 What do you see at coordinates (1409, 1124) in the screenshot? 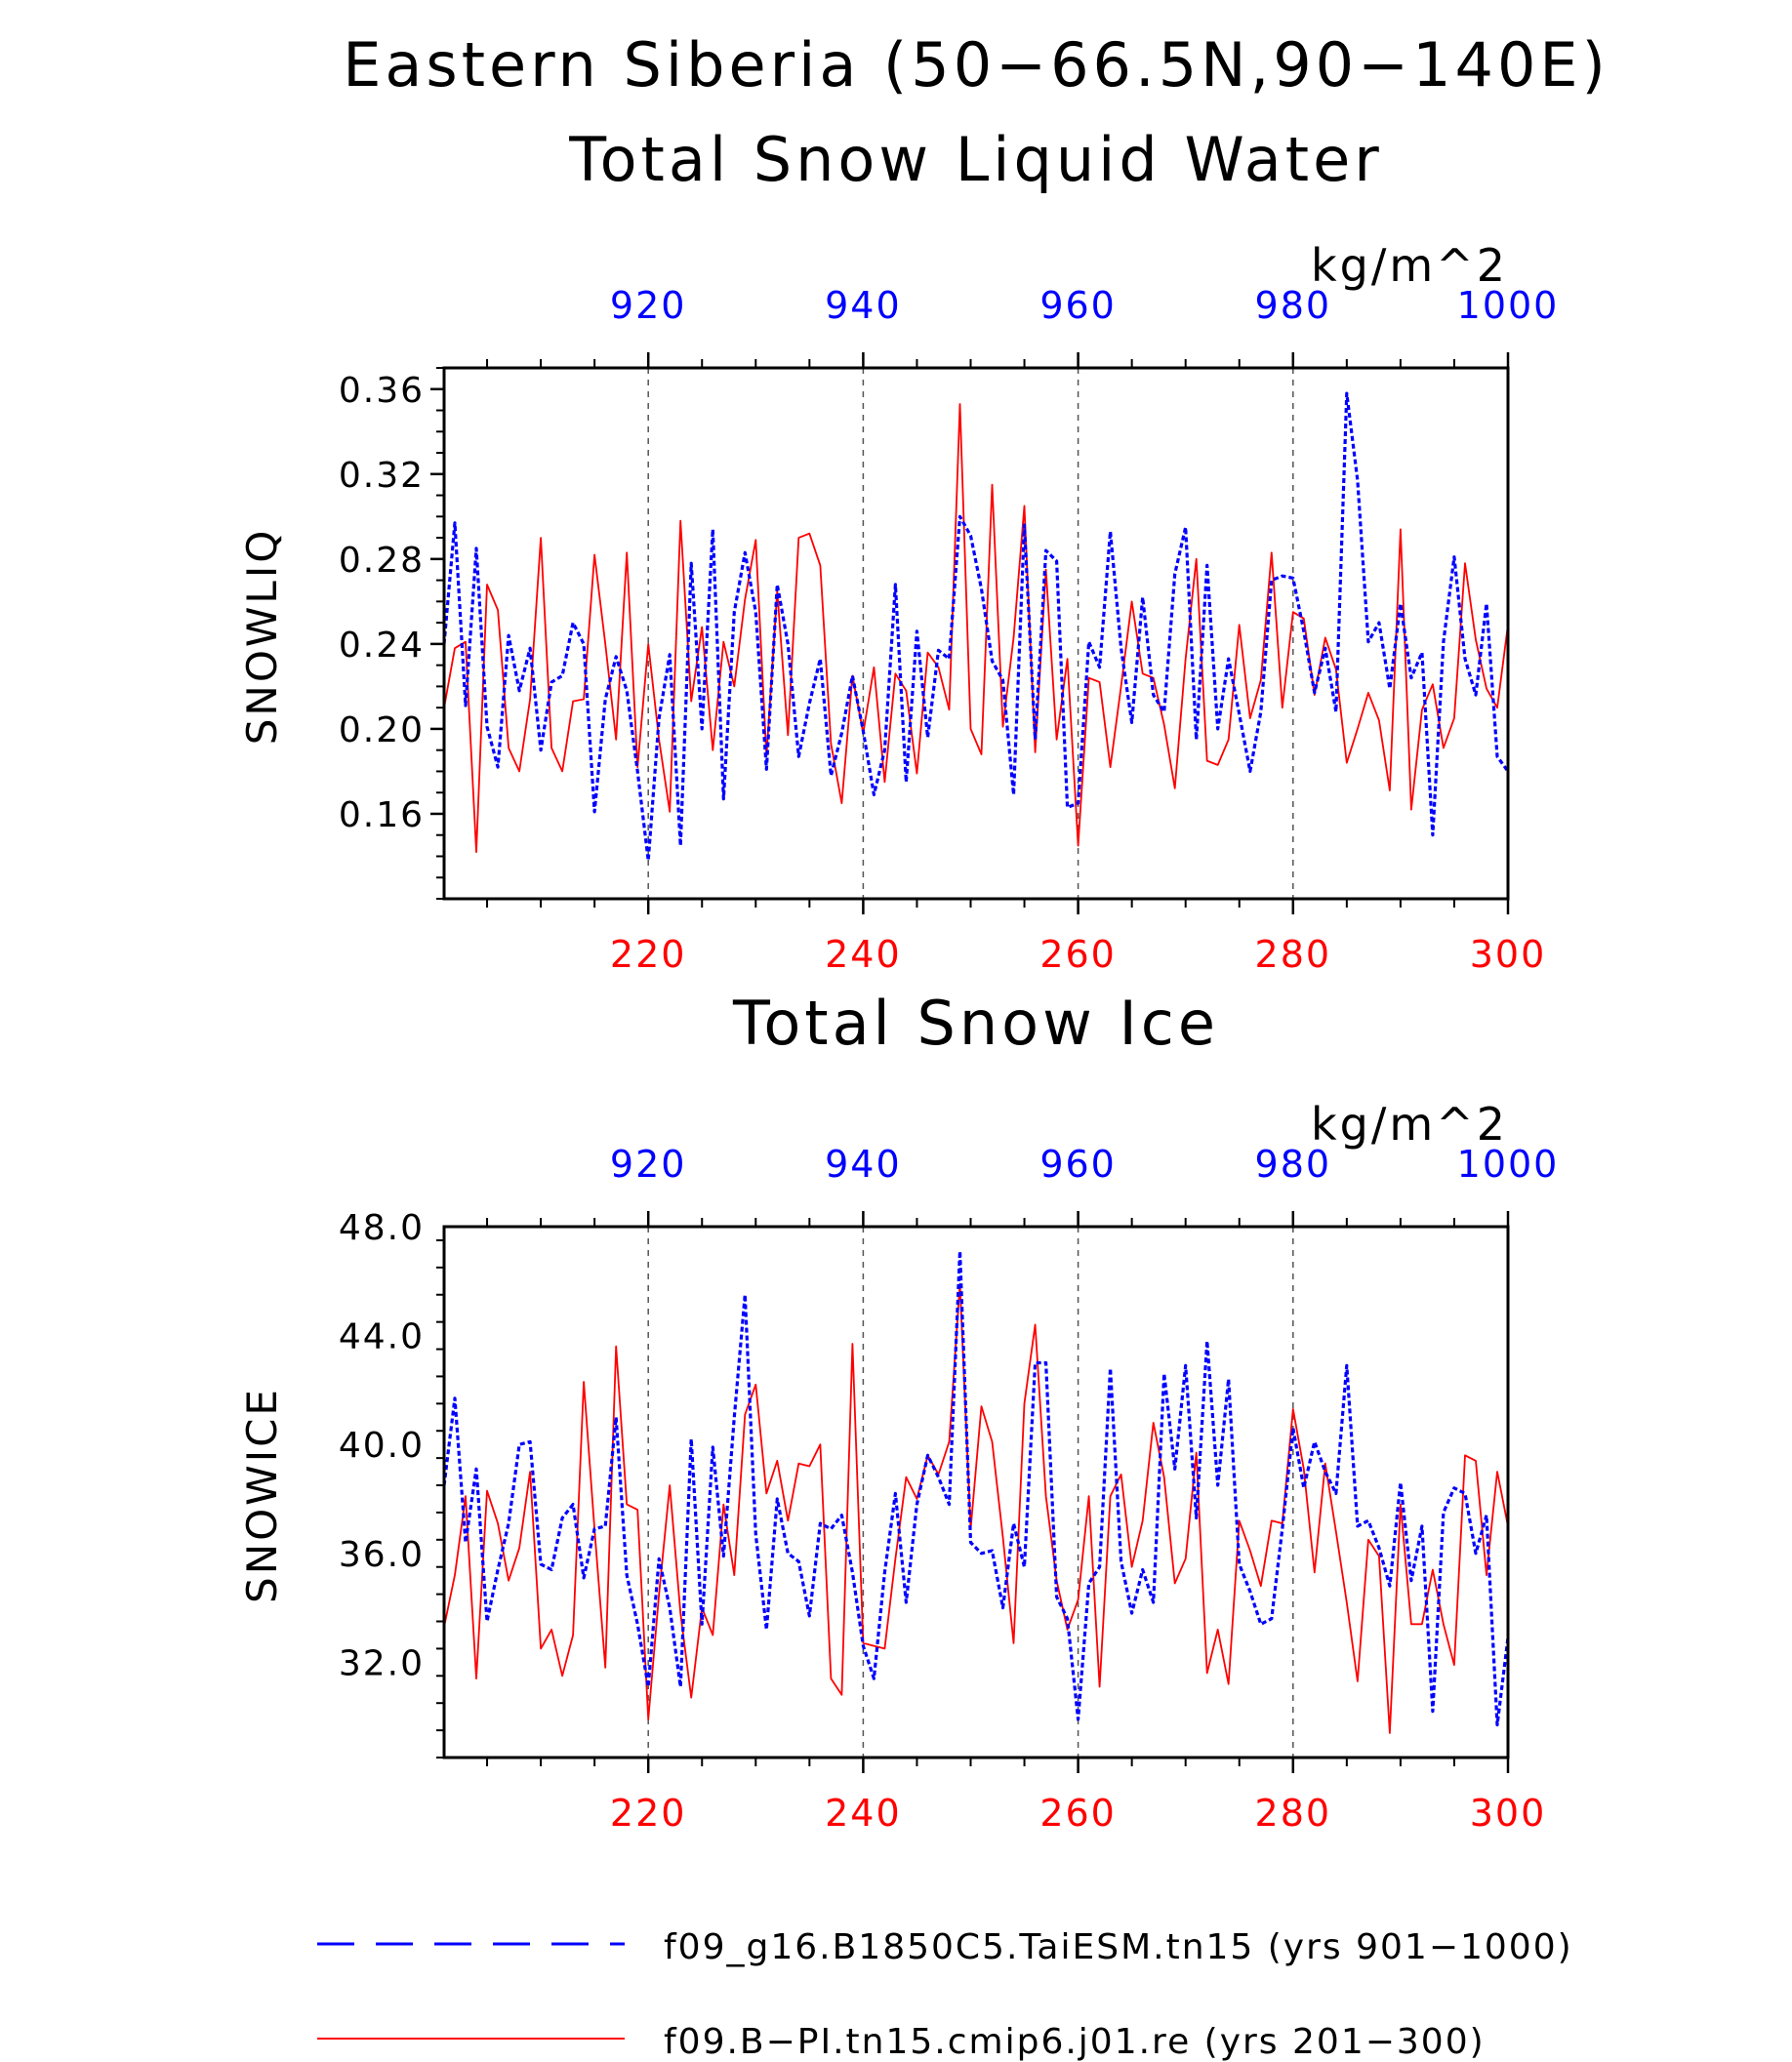
I see `panel2-units: kg/m^2` at bounding box center [1409, 1124].